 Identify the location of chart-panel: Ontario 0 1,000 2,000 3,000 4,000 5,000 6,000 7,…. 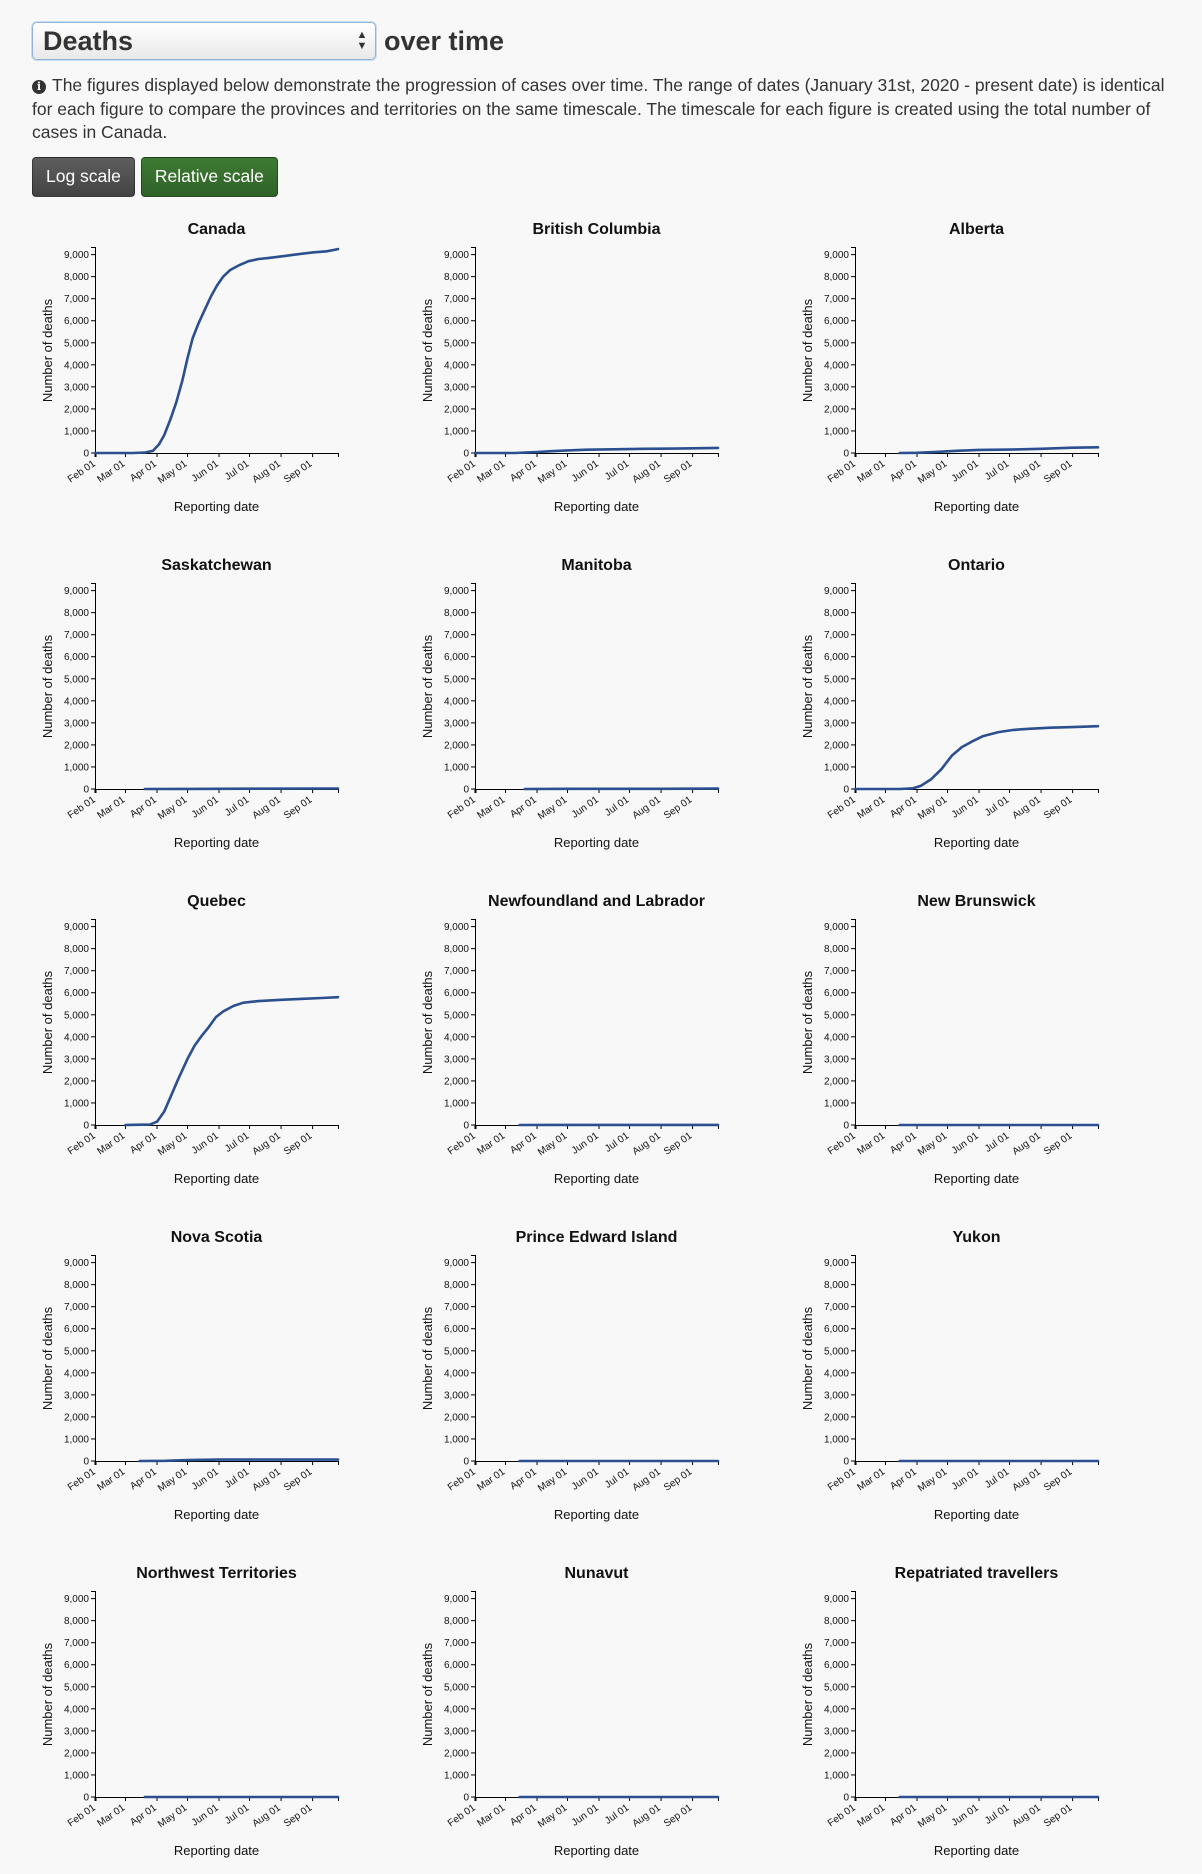
(950, 703).